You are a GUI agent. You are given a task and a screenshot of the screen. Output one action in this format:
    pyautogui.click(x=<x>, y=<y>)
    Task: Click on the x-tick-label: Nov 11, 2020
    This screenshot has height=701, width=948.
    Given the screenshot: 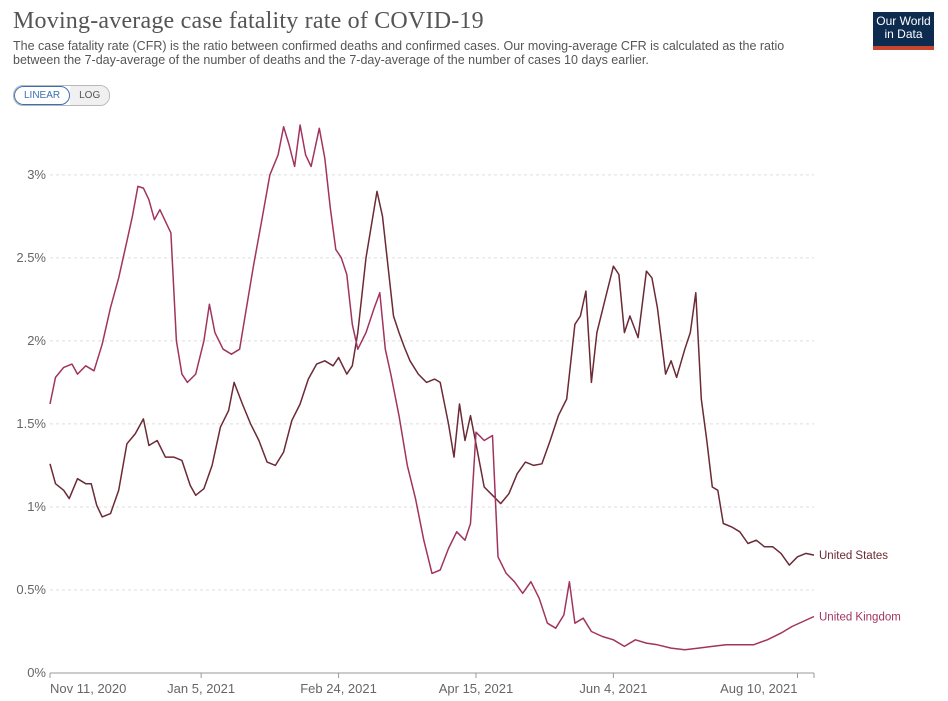 What is the action you would take?
    pyautogui.click(x=88, y=688)
    